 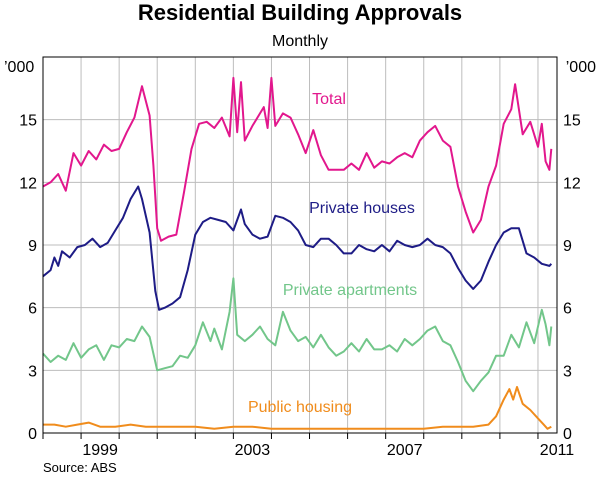 What do you see at coordinates (308, 446) in the screenshot?
I see `x-ticks: 1999 2003 2007 2011` at bounding box center [308, 446].